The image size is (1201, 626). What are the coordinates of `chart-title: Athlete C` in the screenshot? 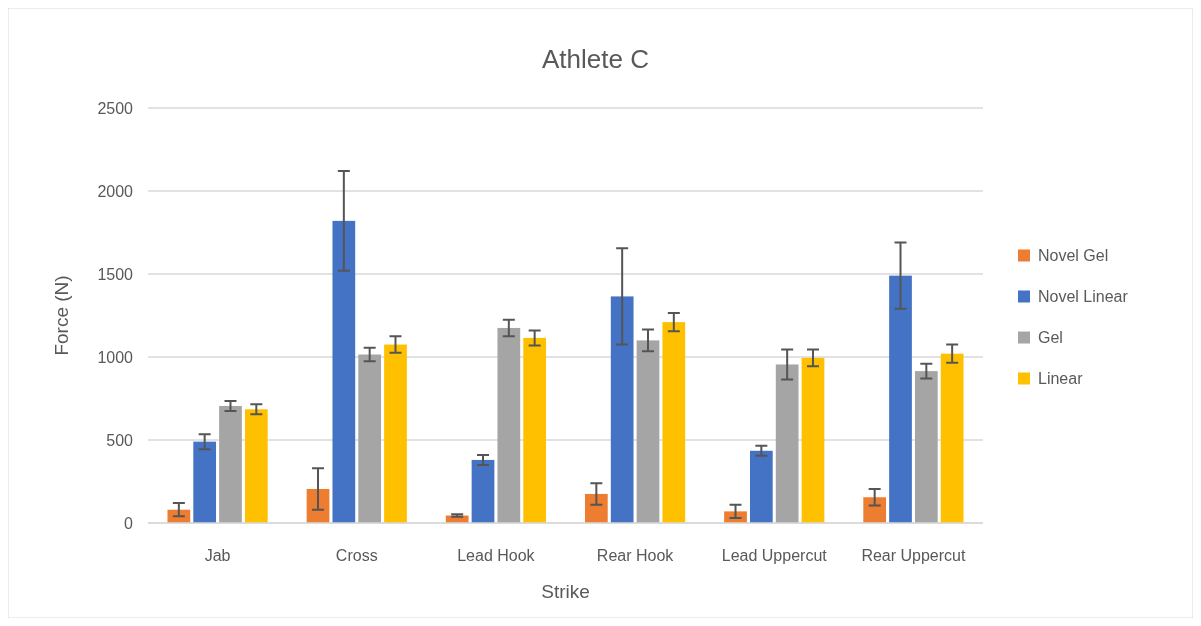 It's located at (595, 59).